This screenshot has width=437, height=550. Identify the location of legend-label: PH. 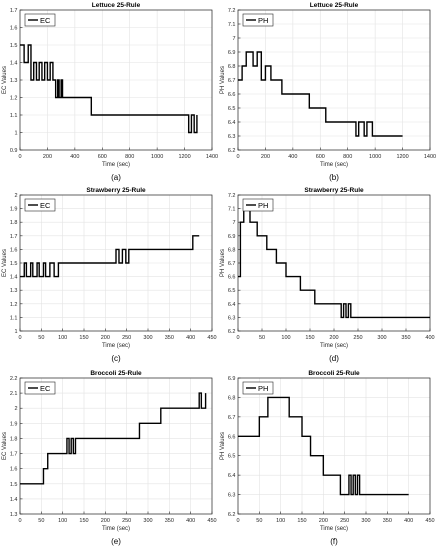
(263, 205).